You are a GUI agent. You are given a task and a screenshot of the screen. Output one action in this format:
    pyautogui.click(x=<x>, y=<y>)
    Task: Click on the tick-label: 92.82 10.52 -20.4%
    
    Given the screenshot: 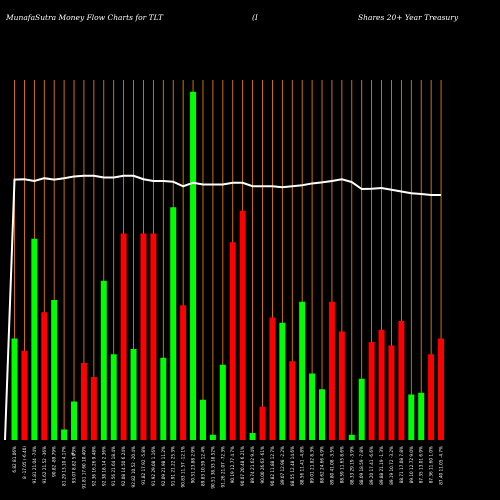 What is the action you would take?
    pyautogui.click(x=133, y=466)
    